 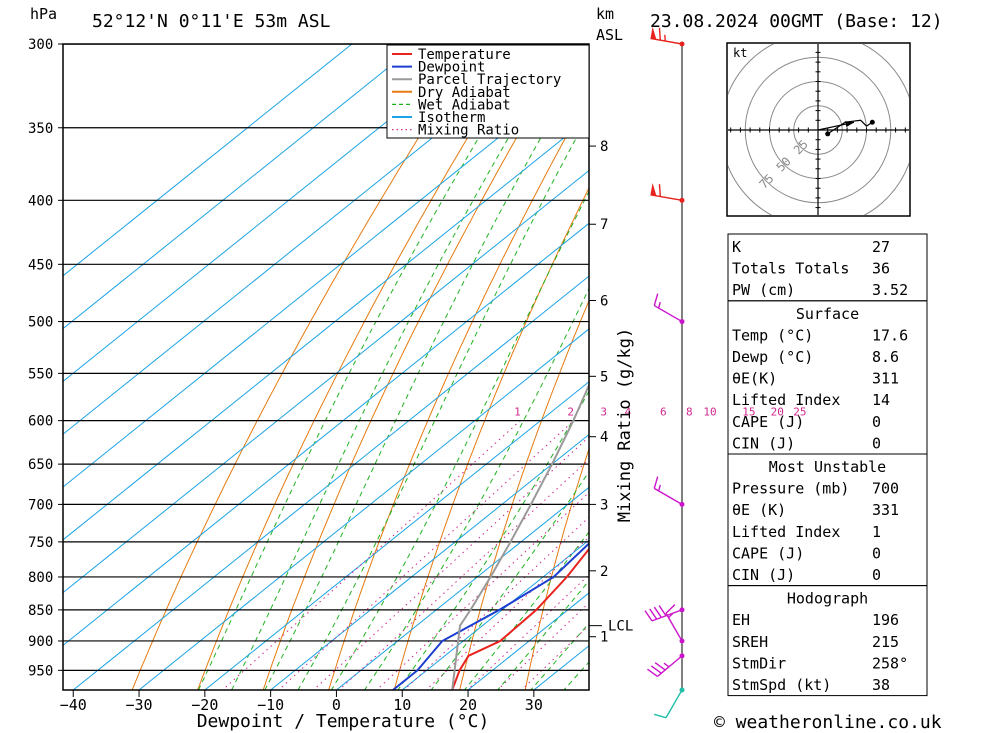 I want to click on profile-lines, so click(x=490, y=536).